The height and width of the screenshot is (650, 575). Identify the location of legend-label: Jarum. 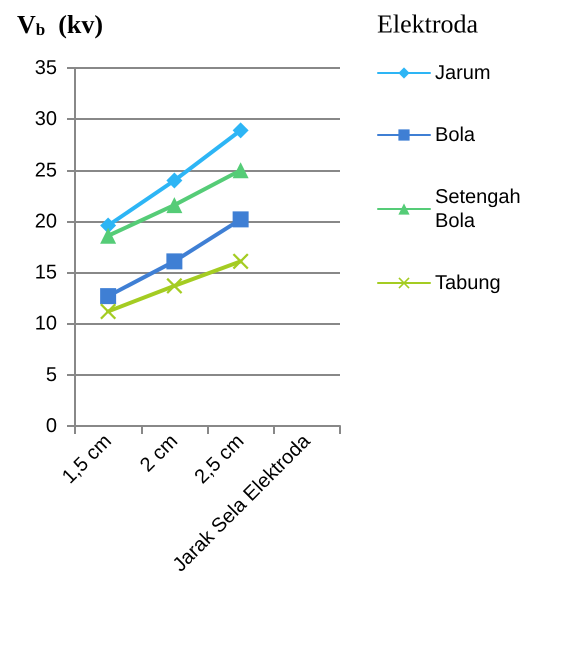
(463, 73).